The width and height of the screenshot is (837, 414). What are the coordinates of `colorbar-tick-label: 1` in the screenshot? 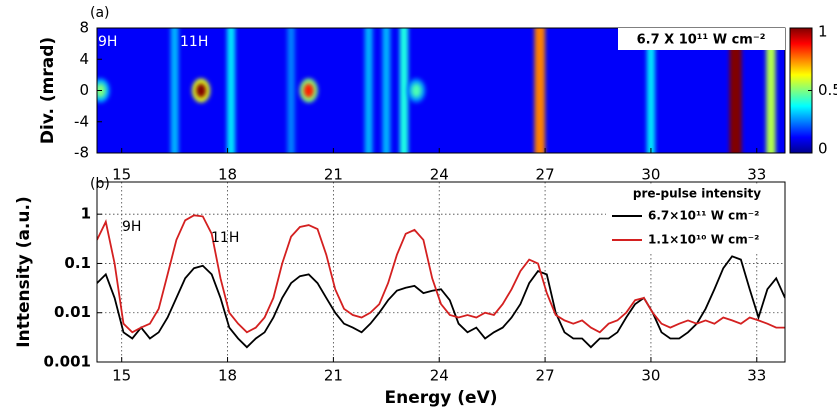 It's located at (823, 32).